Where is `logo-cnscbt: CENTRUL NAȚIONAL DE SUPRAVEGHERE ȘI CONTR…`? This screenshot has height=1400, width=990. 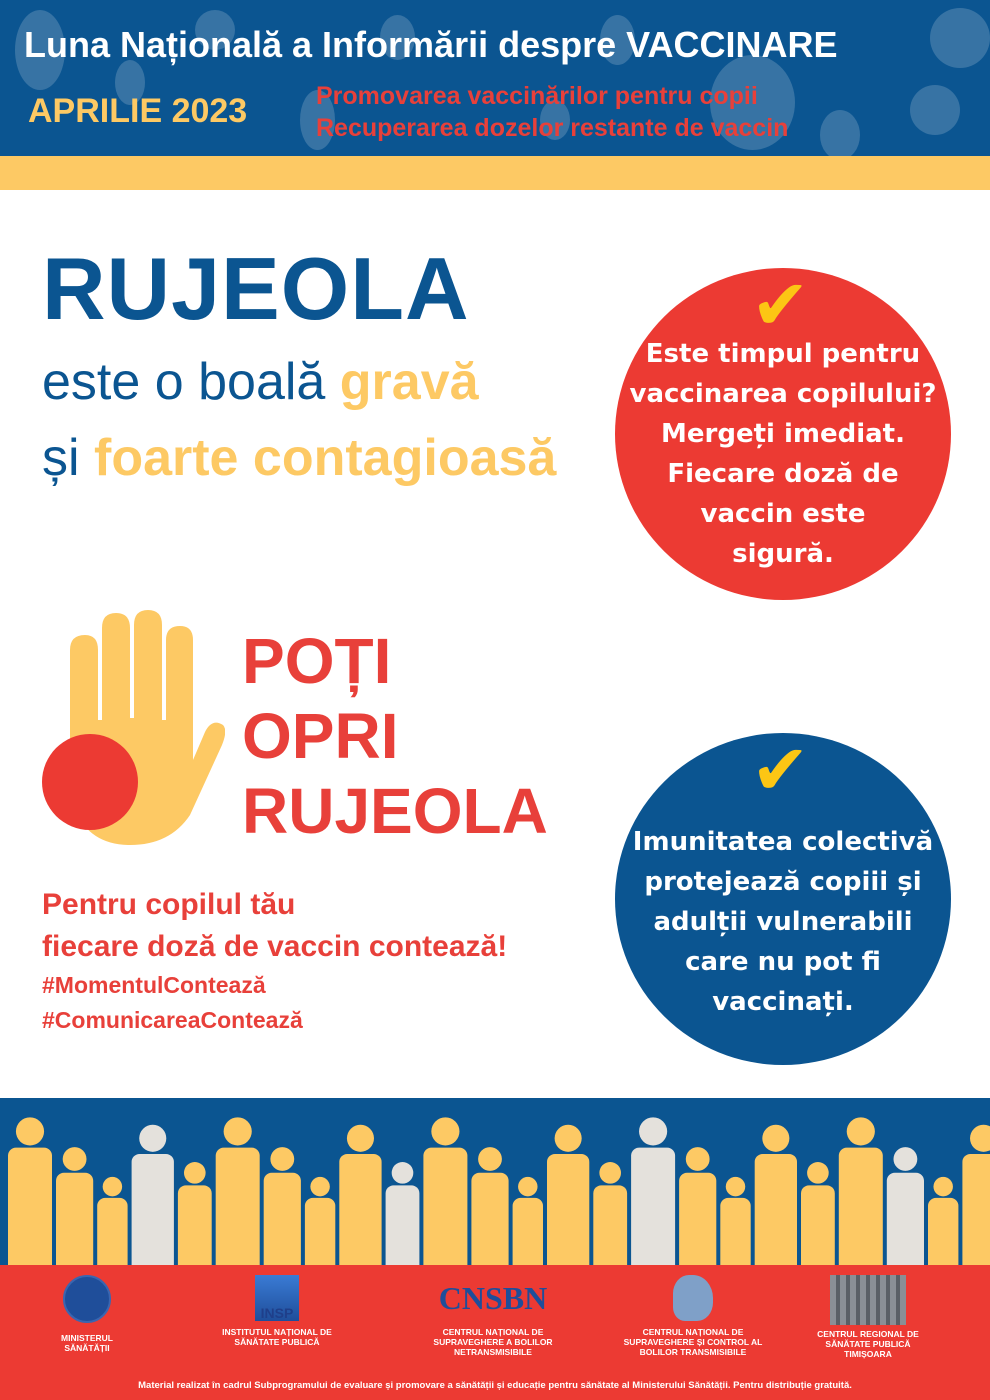 logo-cnscbt: CENTRUL NAȚIONAL DE SUPRAVEGHERE ȘI CONTR… is located at coordinates (693, 1316).